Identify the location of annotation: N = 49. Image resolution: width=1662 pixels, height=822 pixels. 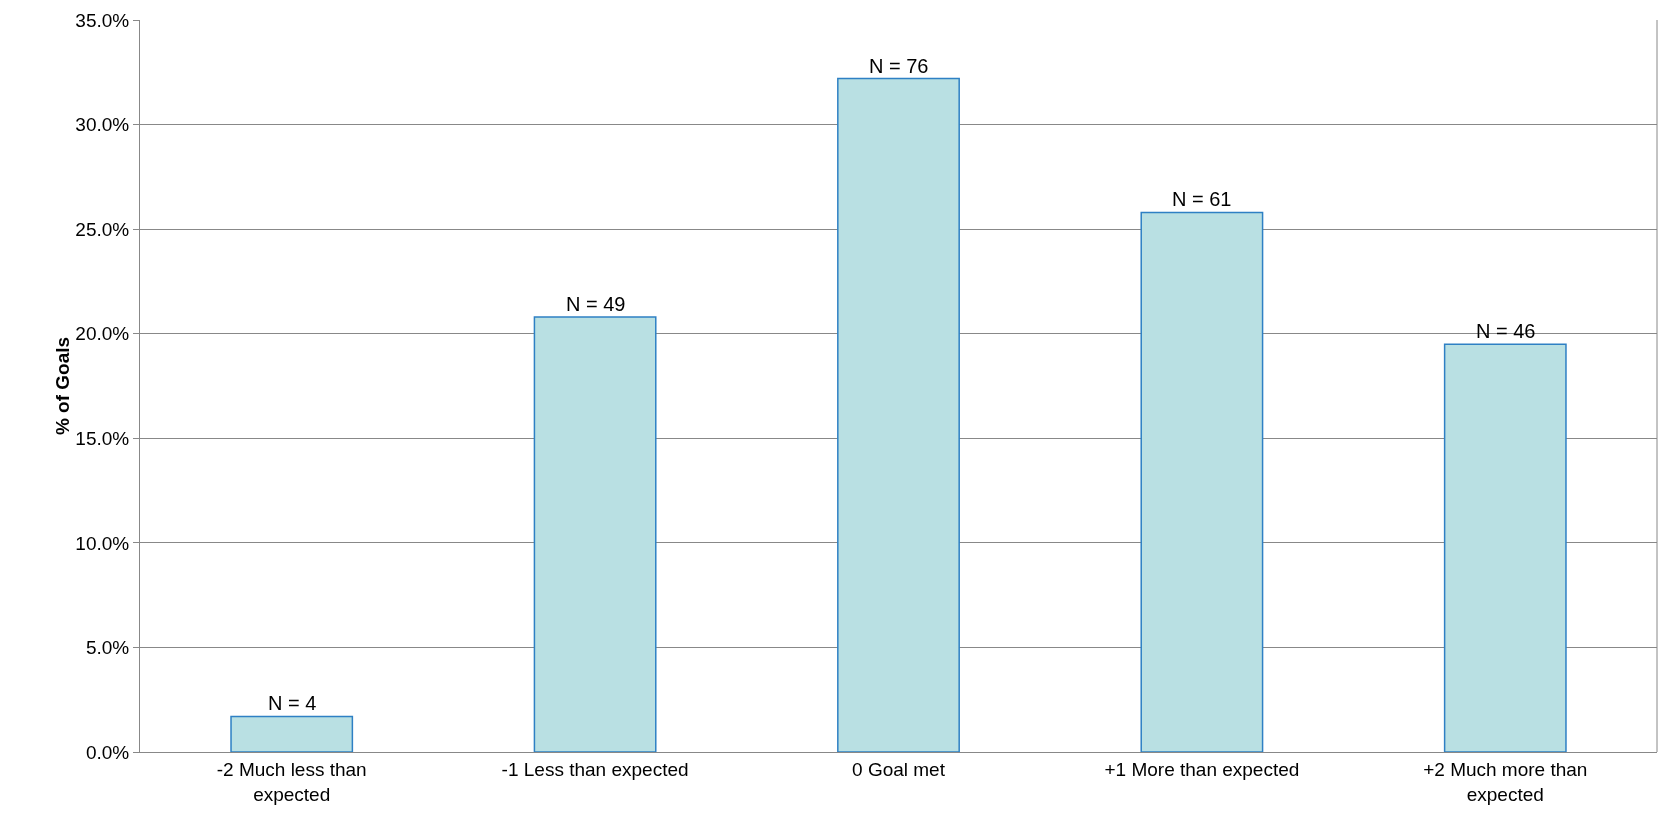
(596, 304).